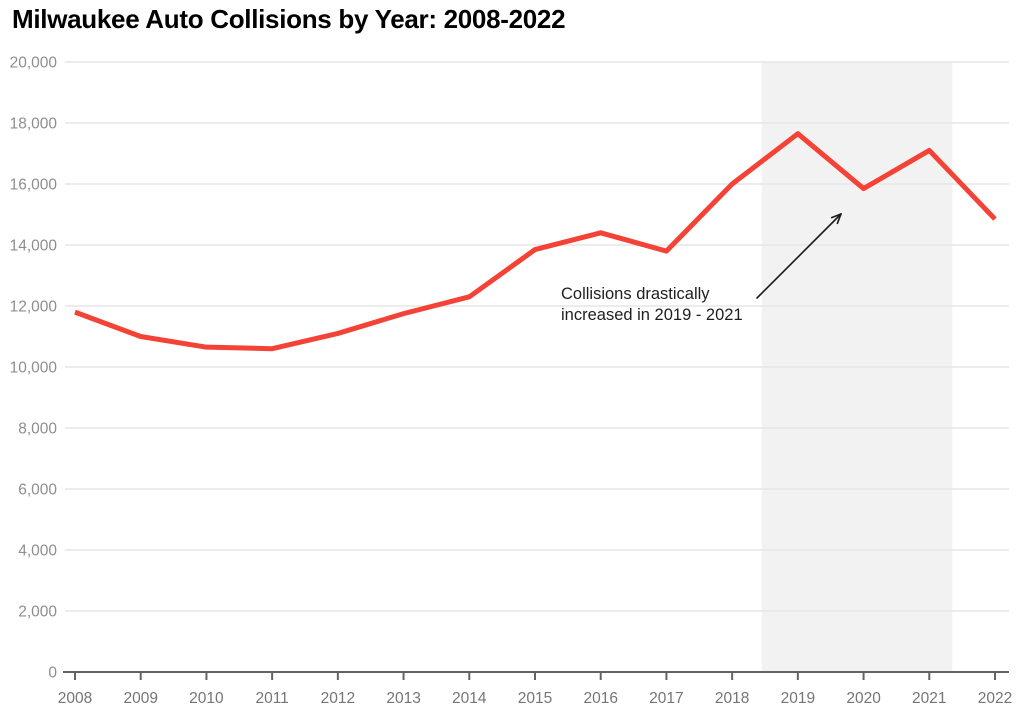 The height and width of the screenshot is (722, 1024). Describe the element at coordinates (732, 698) in the screenshot. I see `x-axis-tick-label: 2018` at that location.